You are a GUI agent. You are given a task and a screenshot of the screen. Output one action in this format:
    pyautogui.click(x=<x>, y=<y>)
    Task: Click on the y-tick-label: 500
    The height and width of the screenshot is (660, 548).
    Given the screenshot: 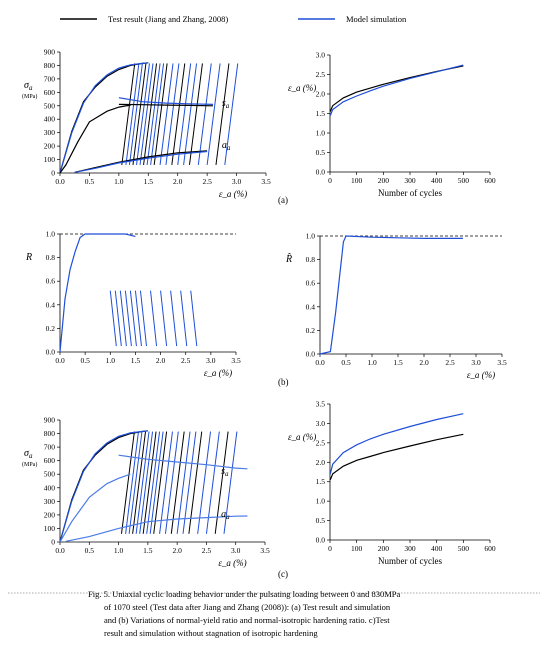 What is the action you would take?
    pyautogui.click(x=50, y=474)
    